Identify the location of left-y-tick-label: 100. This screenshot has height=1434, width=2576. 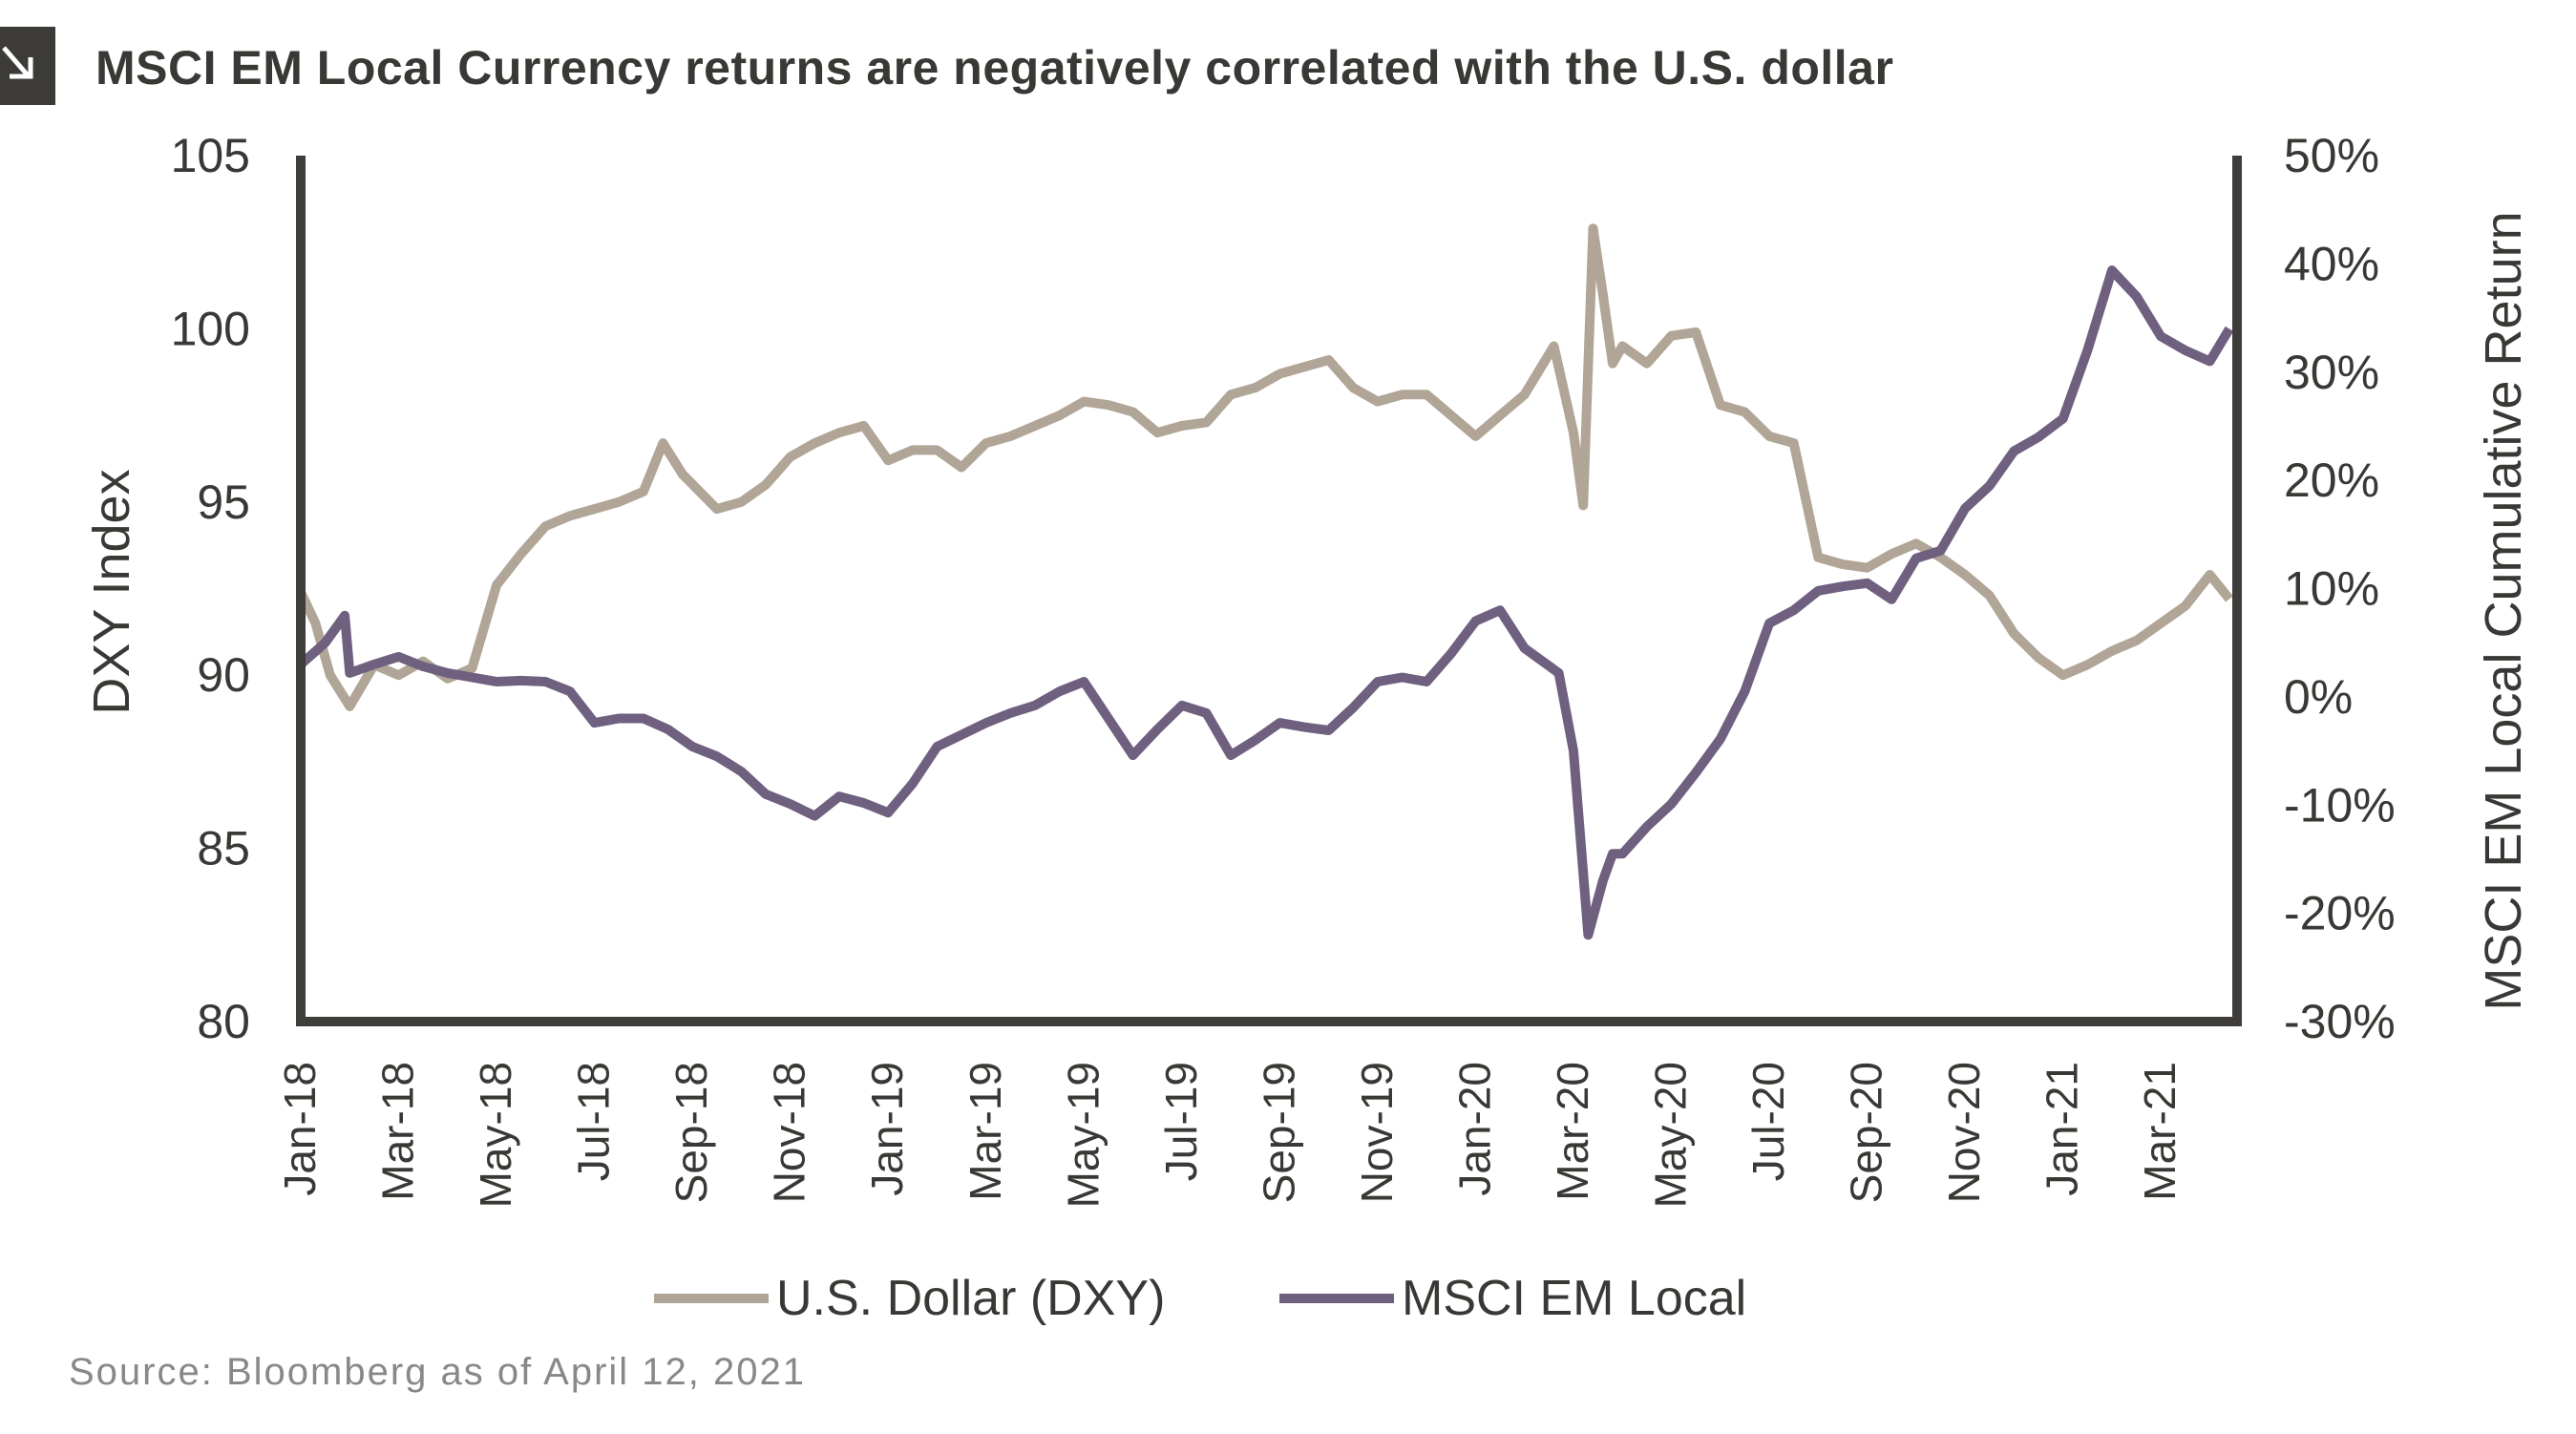
(210, 328).